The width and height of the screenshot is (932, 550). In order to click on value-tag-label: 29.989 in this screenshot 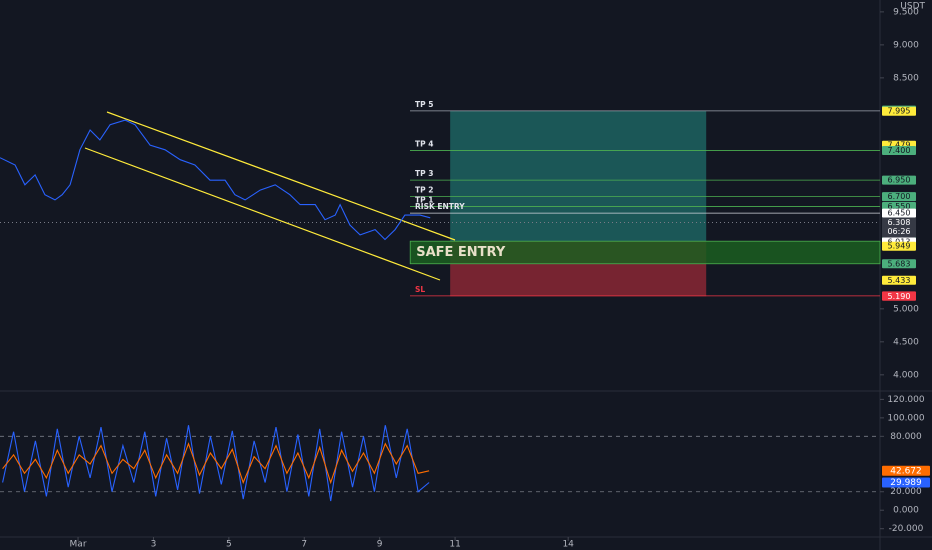, I will do `click(906, 483)`.